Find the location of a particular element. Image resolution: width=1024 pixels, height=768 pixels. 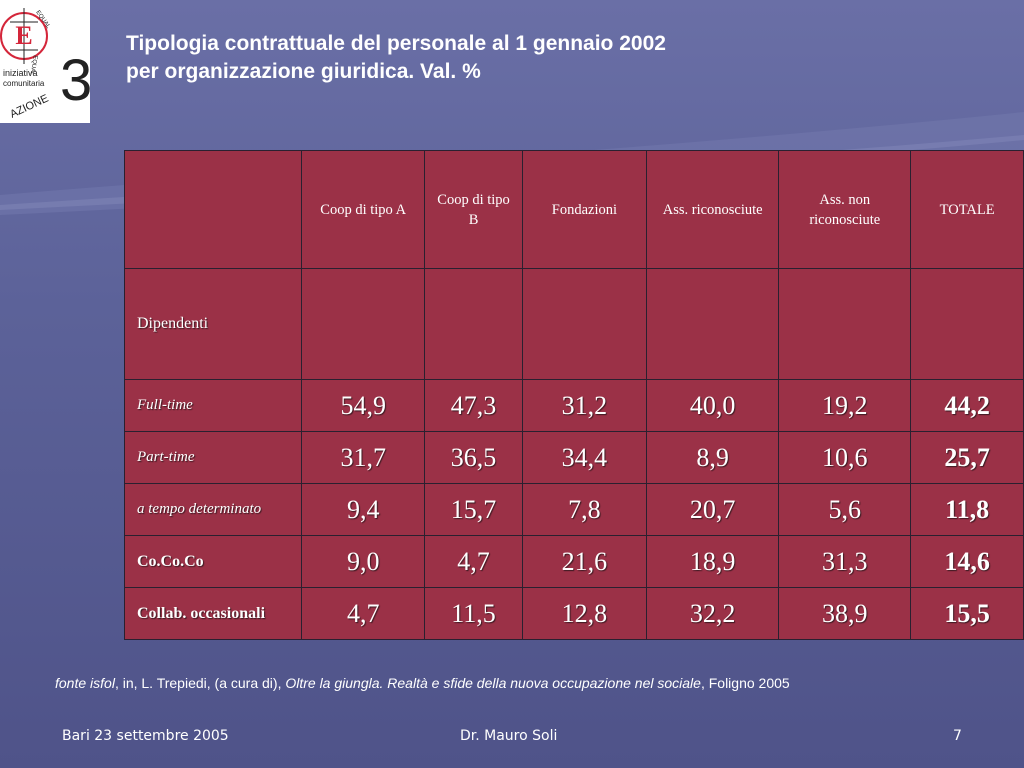

source-mid: , in, L. Trepiedi, (a cura di), is located at coordinates (200, 683).